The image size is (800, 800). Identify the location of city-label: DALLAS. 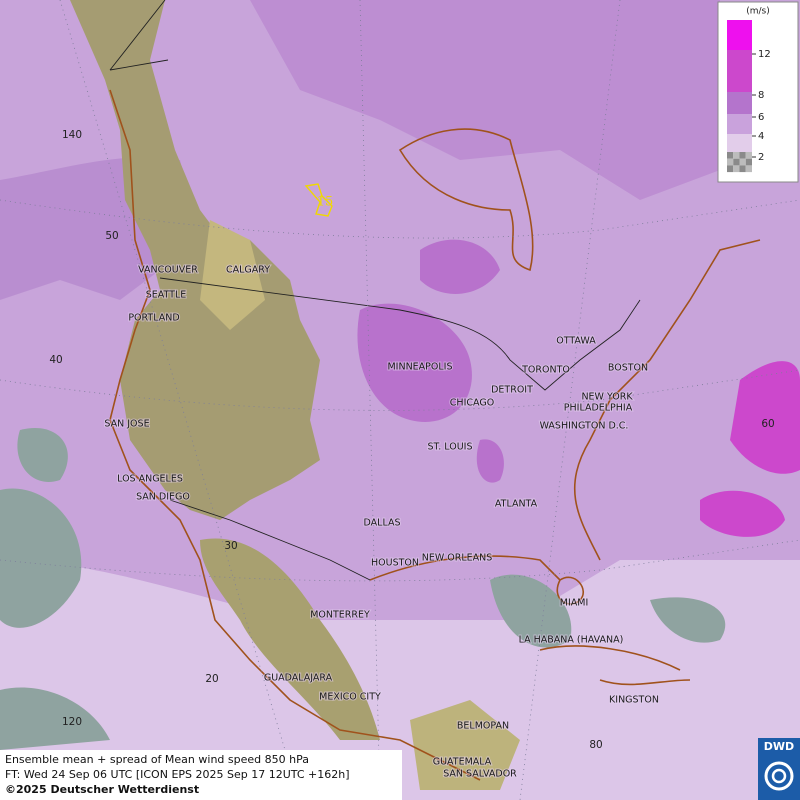
(382, 523).